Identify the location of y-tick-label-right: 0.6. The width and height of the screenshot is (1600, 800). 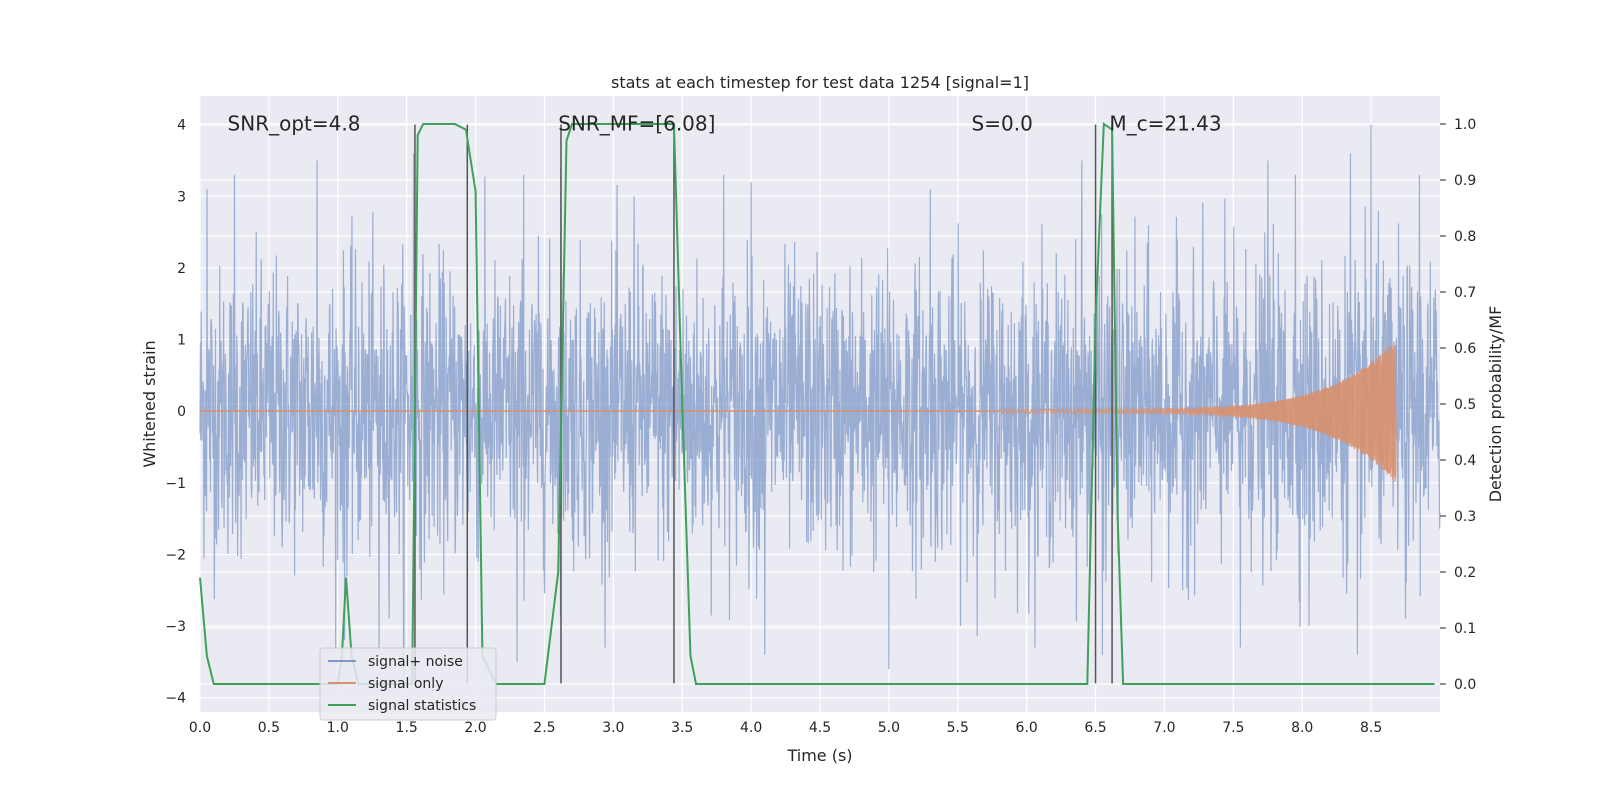
(1465, 349).